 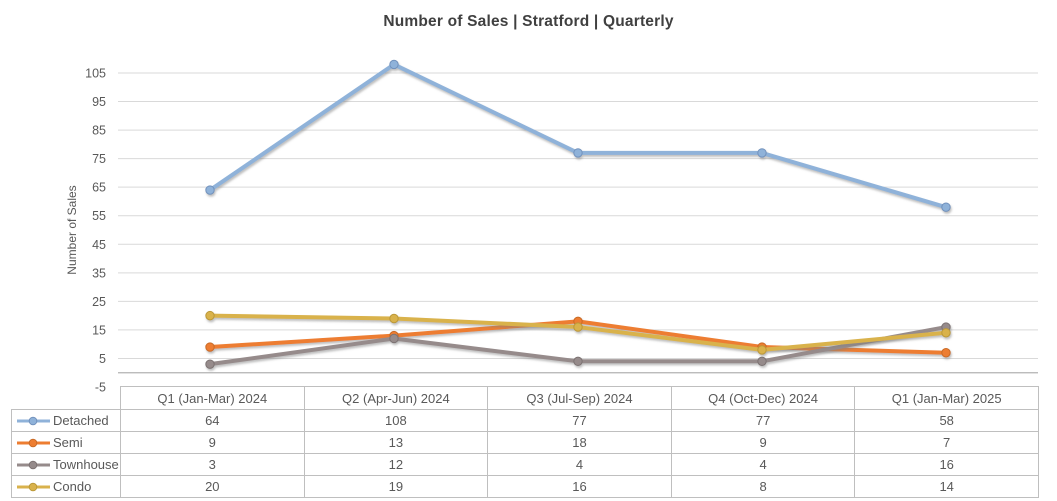 What do you see at coordinates (212, 420) in the screenshot?
I see `value-cell: 64` at bounding box center [212, 420].